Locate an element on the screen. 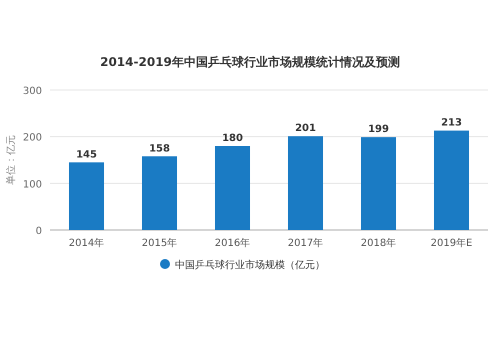 The width and height of the screenshot is (500, 362). y-tick-label: 0 is located at coordinates (39, 231).